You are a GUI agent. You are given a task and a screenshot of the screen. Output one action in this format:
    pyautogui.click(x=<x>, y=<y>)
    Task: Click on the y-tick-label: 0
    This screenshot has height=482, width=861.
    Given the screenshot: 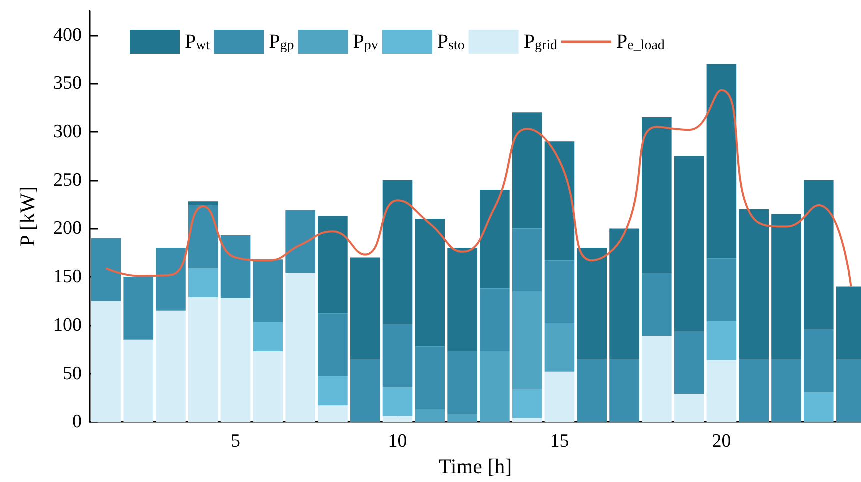 What is the action you would take?
    pyautogui.click(x=77, y=422)
    